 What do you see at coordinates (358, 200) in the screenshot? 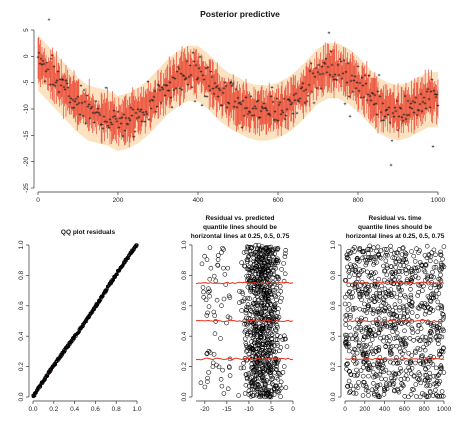
I see `p1-x-tick-label: 800` at bounding box center [358, 200].